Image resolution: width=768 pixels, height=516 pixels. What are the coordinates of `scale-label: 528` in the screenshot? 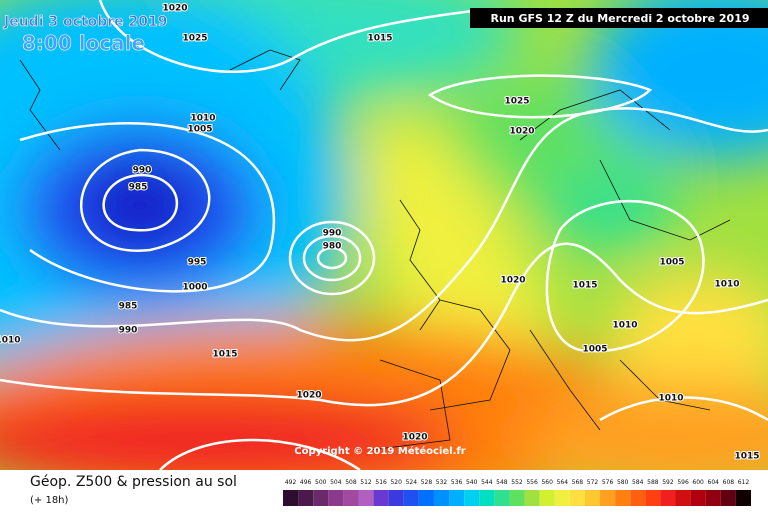 It's located at (427, 482).